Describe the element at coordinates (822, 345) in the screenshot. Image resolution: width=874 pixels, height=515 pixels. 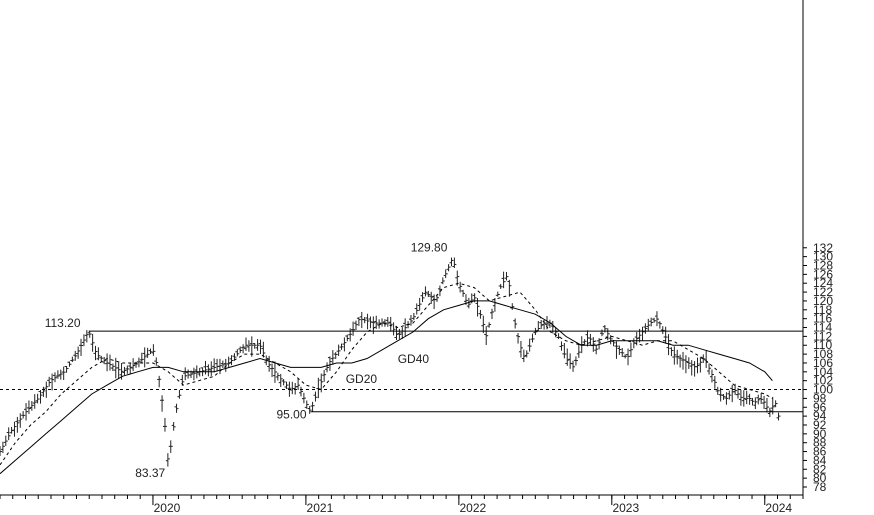
I see `y-tick-label: 110` at that location.